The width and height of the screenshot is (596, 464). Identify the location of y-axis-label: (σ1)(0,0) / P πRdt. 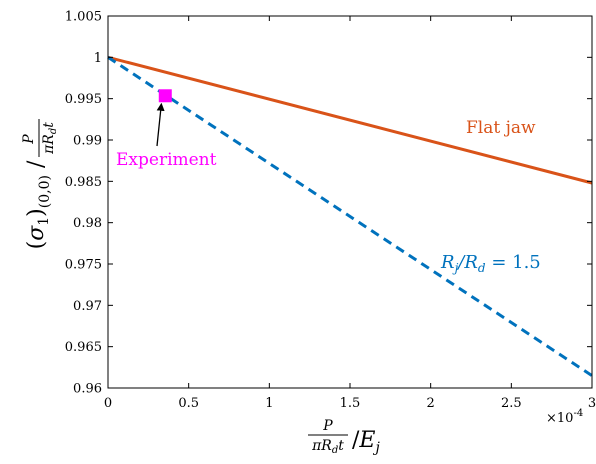
(40, 184).